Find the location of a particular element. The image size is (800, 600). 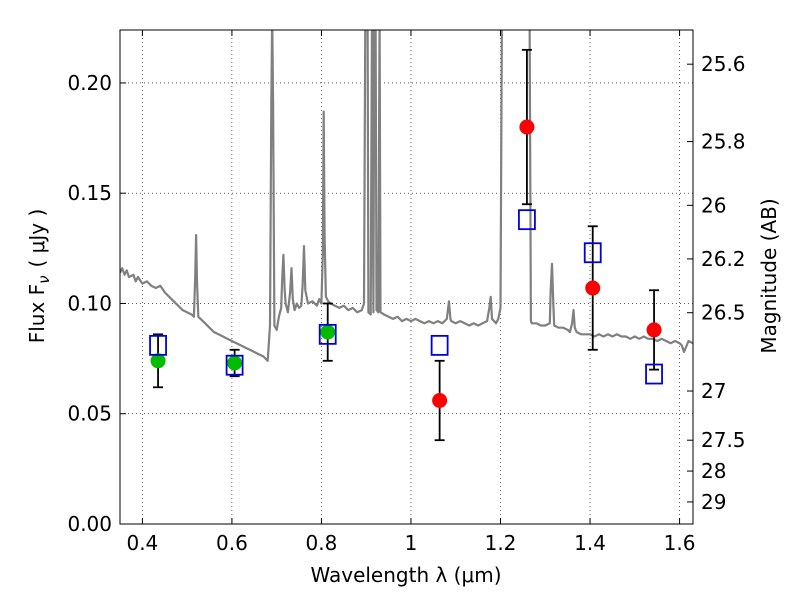

y-tick-label: 0.00 is located at coordinates (89, 524).